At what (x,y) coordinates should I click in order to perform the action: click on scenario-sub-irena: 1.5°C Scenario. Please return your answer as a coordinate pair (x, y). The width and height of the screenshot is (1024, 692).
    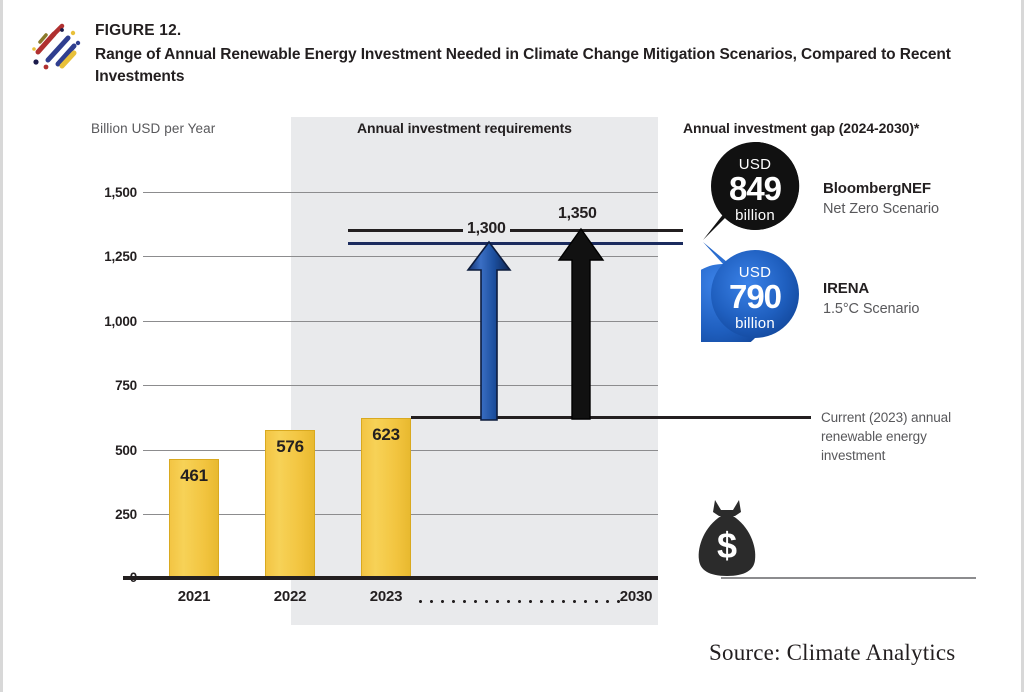
    Looking at the image, I should click on (871, 309).